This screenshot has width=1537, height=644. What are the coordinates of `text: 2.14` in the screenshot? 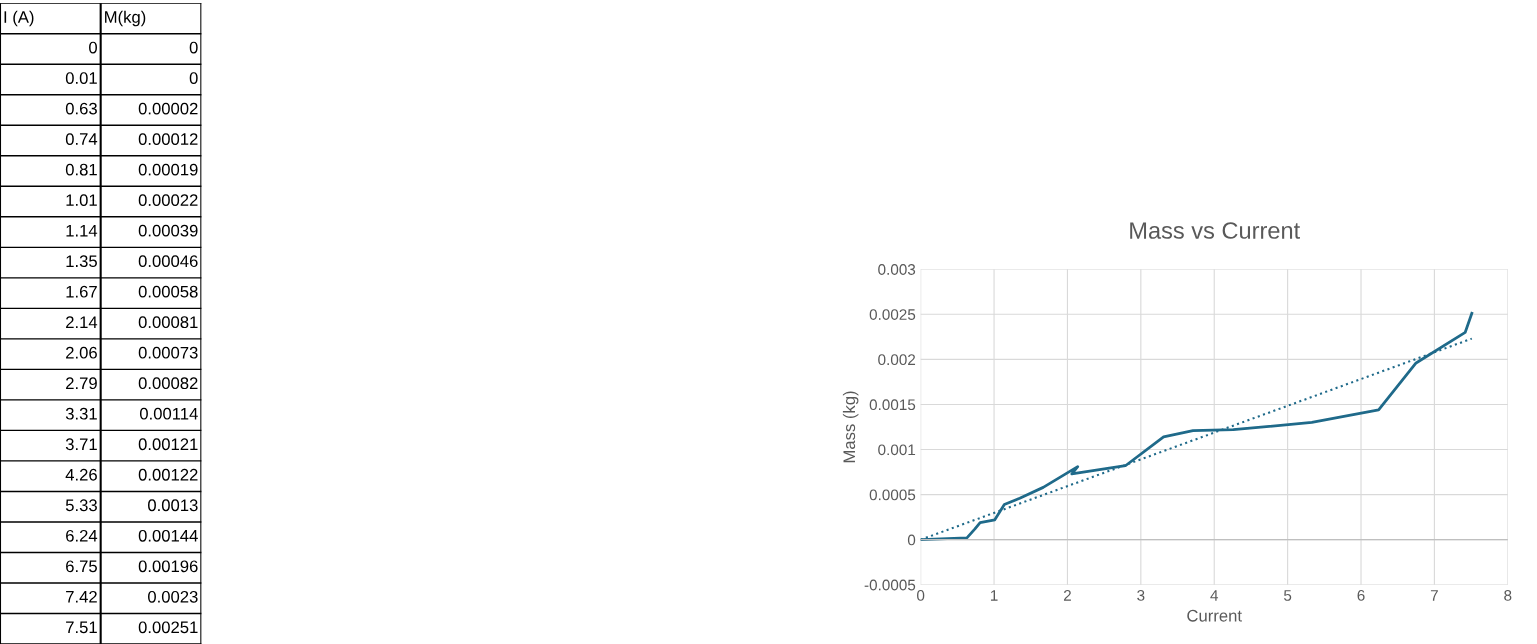 It's located at (82, 322).